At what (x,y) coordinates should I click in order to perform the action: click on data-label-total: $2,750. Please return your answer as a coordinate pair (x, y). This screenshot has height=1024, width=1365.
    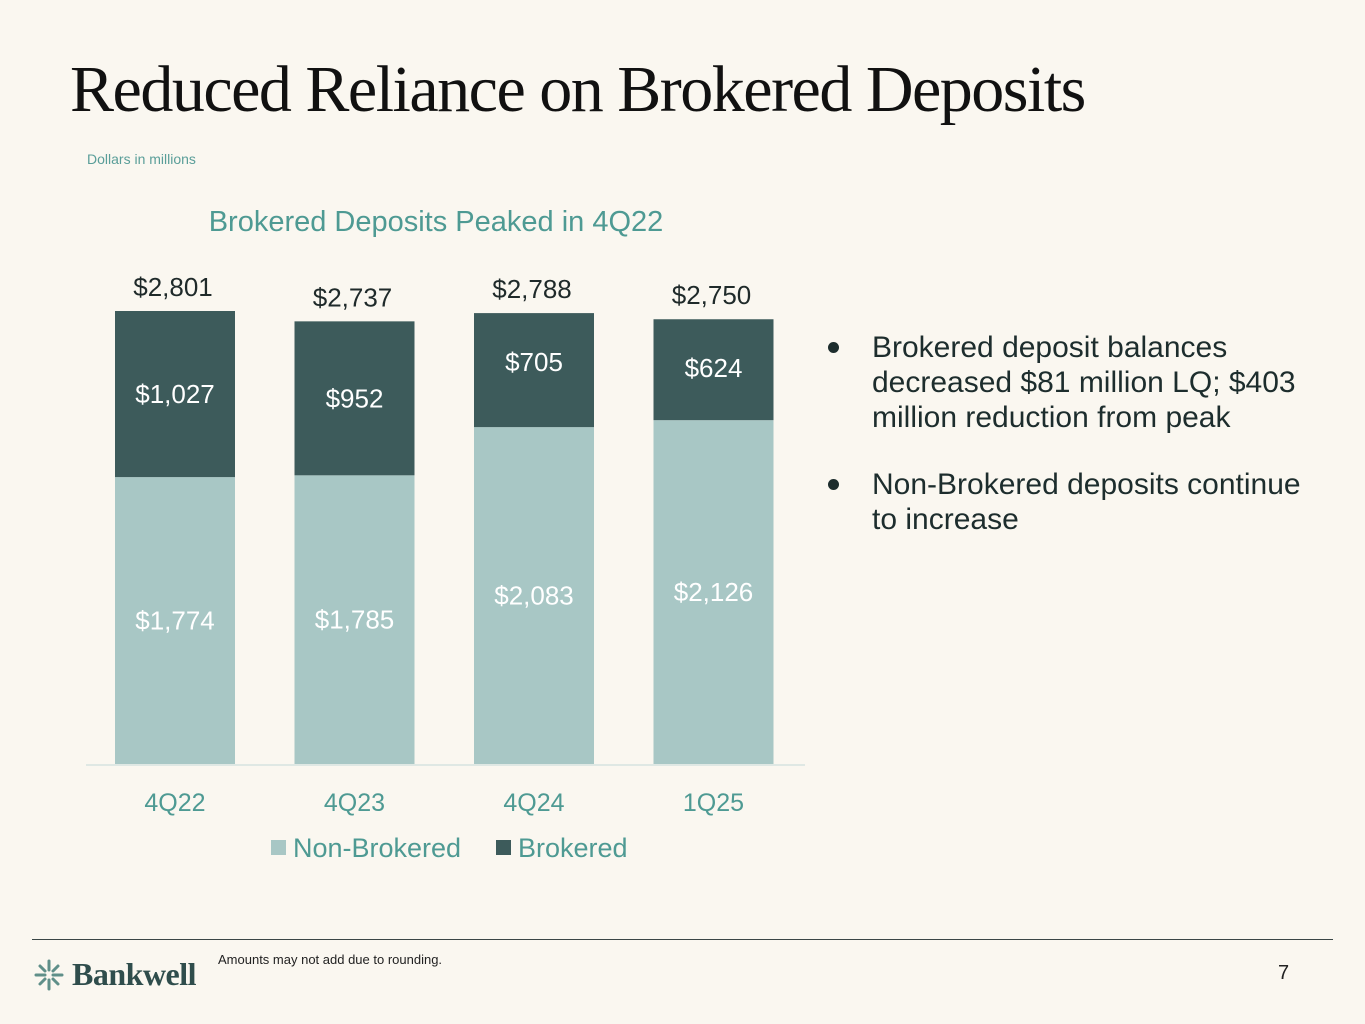
    Looking at the image, I should click on (712, 295).